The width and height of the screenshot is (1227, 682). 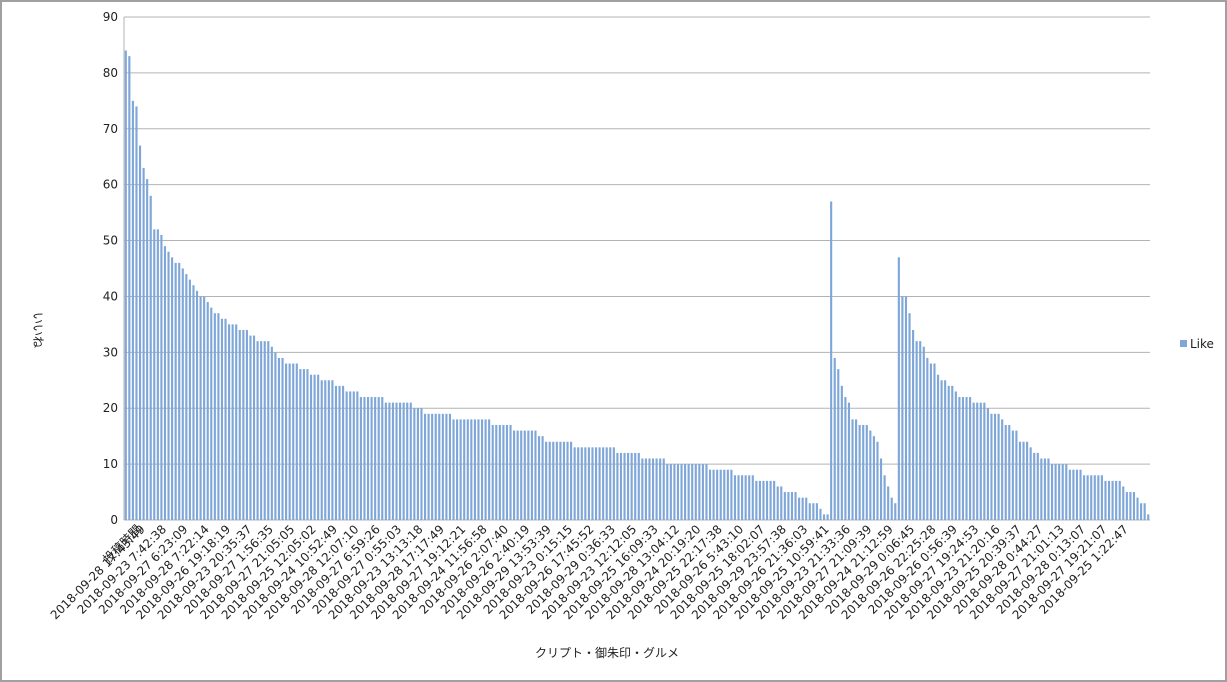 I want to click on y-tick-label: 20, so click(x=110, y=408).